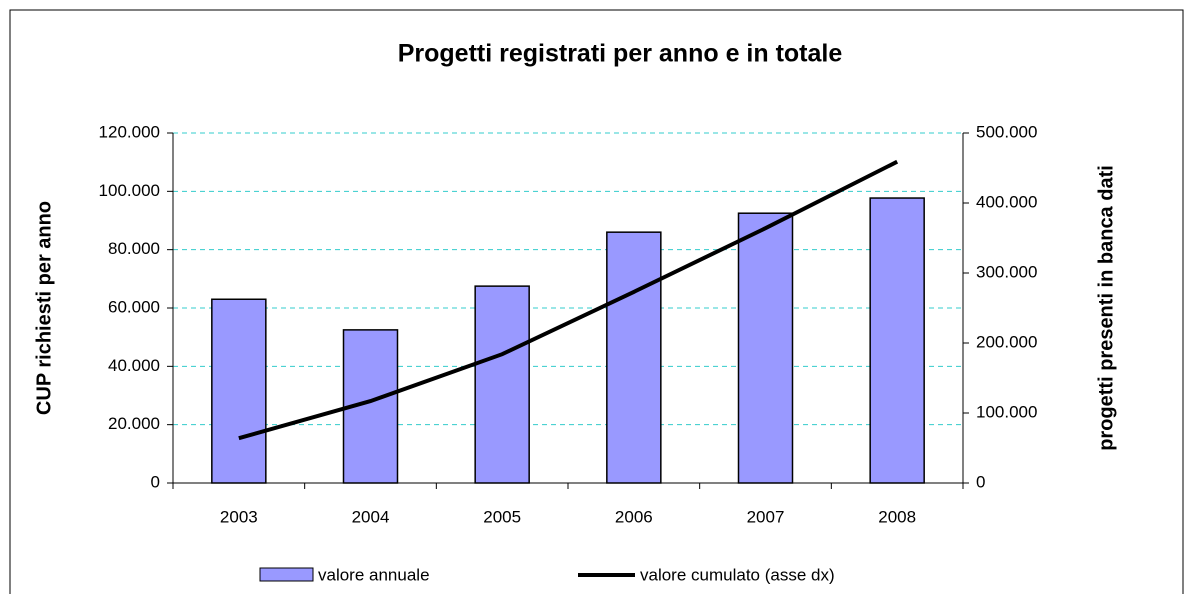  Describe the element at coordinates (371, 516) in the screenshot. I see `x-tick-label: 2004` at that location.